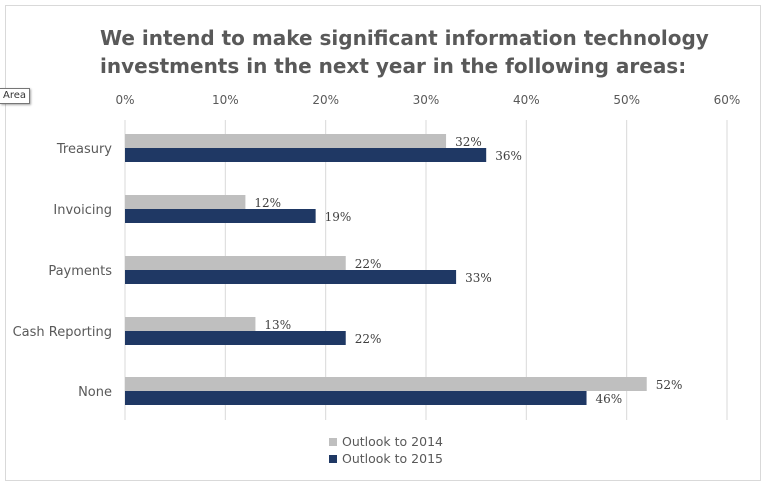  I want to click on data-label-treasury-2015: 36%, so click(508, 156).